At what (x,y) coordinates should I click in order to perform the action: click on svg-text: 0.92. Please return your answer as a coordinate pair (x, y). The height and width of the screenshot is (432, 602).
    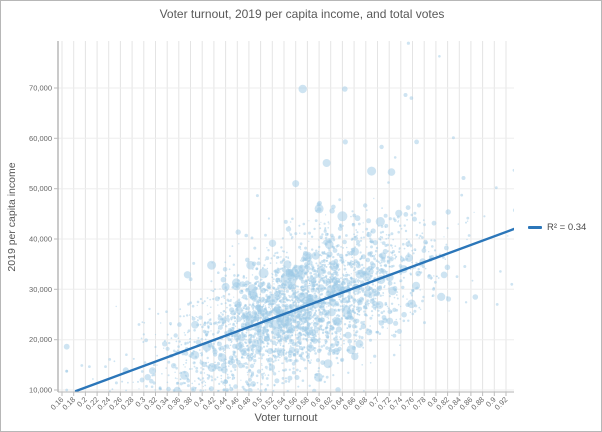
    Looking at the image, I should click on (501, 403).